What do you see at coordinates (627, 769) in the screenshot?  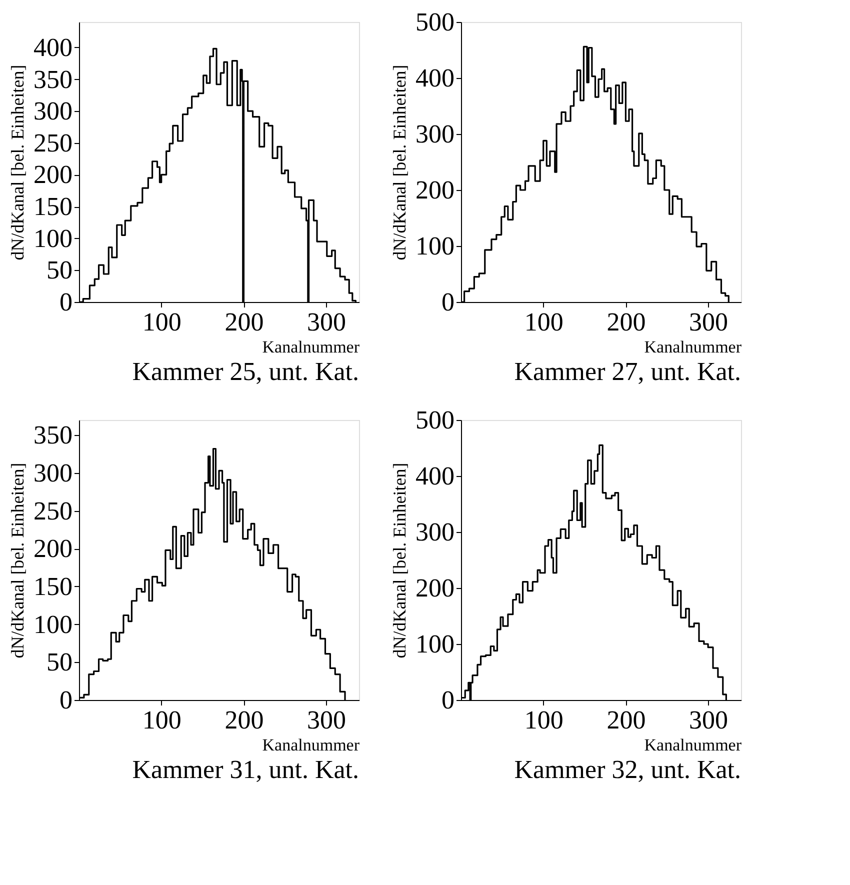 I see `text: Kammer 32, unt. Kat.` at bounding box center [627, 769].